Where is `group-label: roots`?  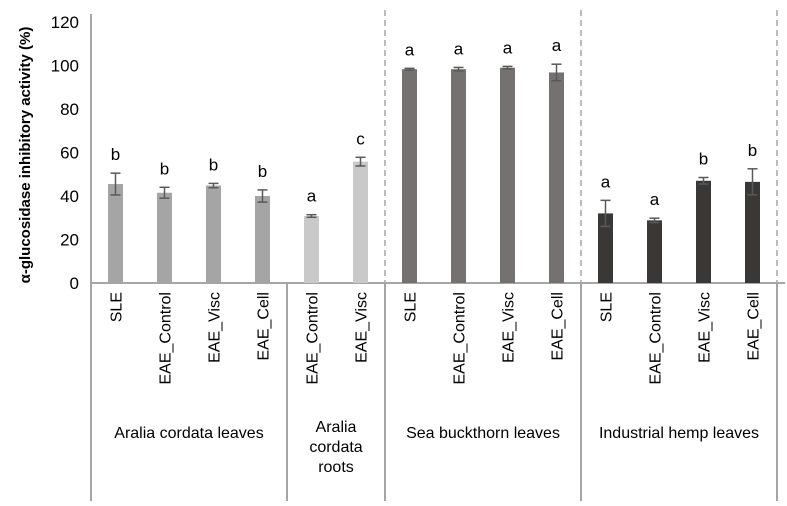
group-label: roots is located at coordinates (336, 467).